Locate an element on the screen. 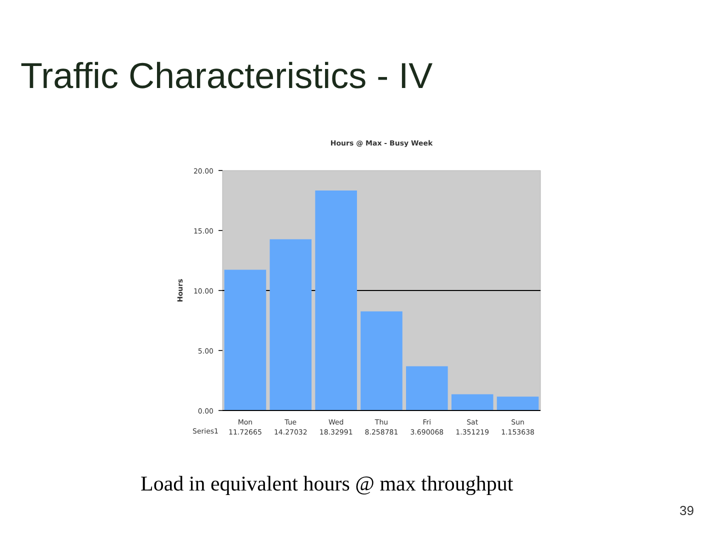  text: 39 is located at coordinates (687, 510).